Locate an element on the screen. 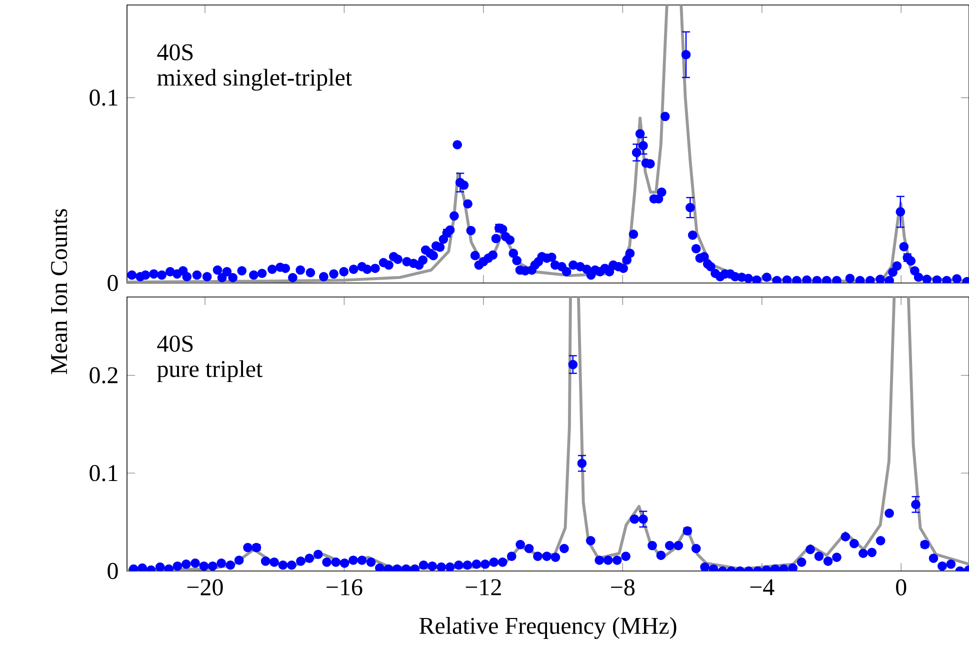 The image size is (969, 662). x-tick-label: −8 is located at coordinates (623, 587).